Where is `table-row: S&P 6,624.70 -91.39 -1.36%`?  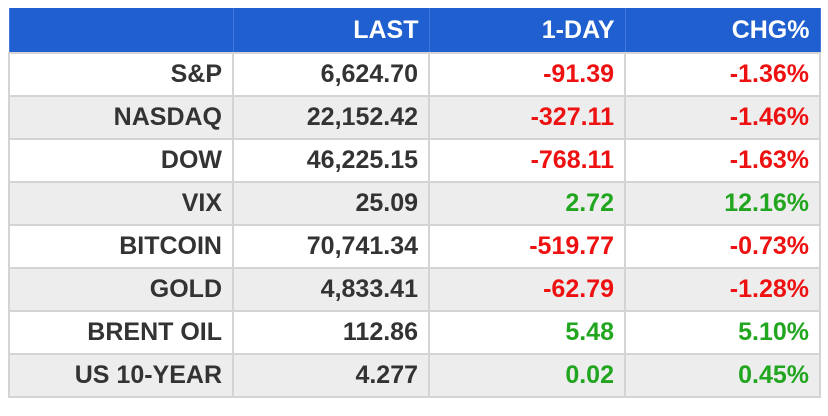
table-row: S&P 6,624.70 -91.39 -1.36% is located at coordinates (414, 74).